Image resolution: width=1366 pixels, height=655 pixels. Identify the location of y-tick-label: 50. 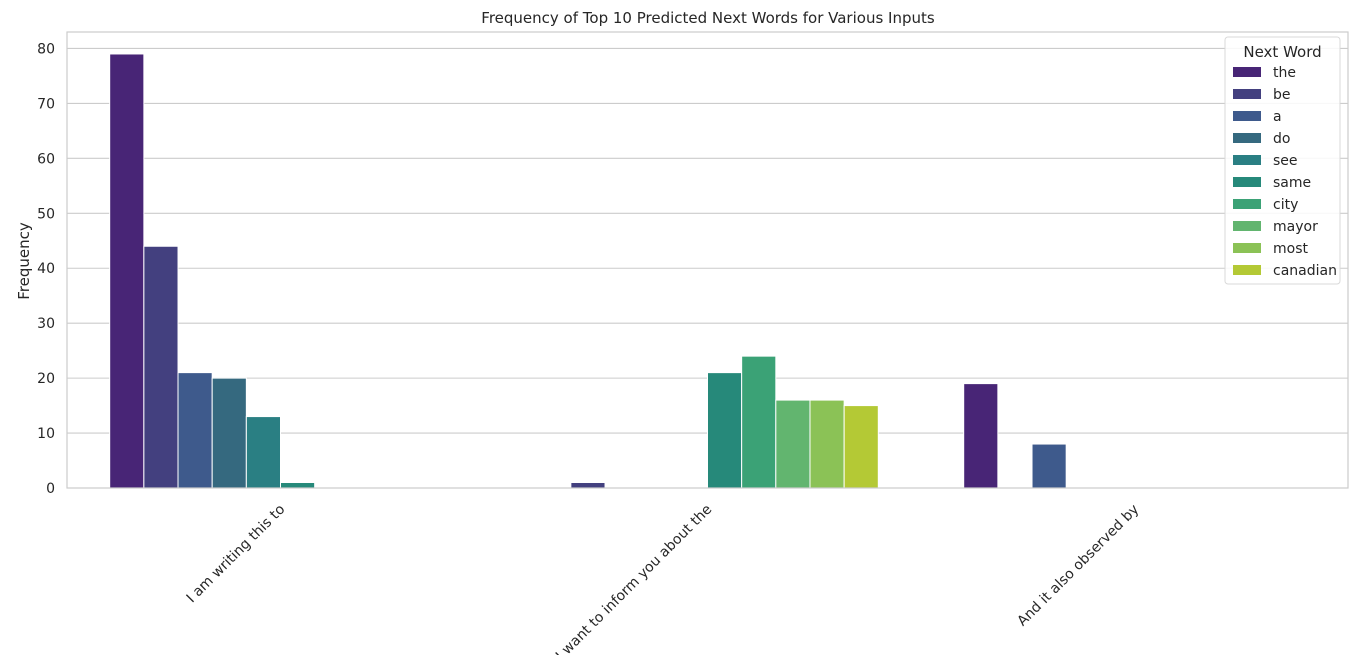
(46, 214).